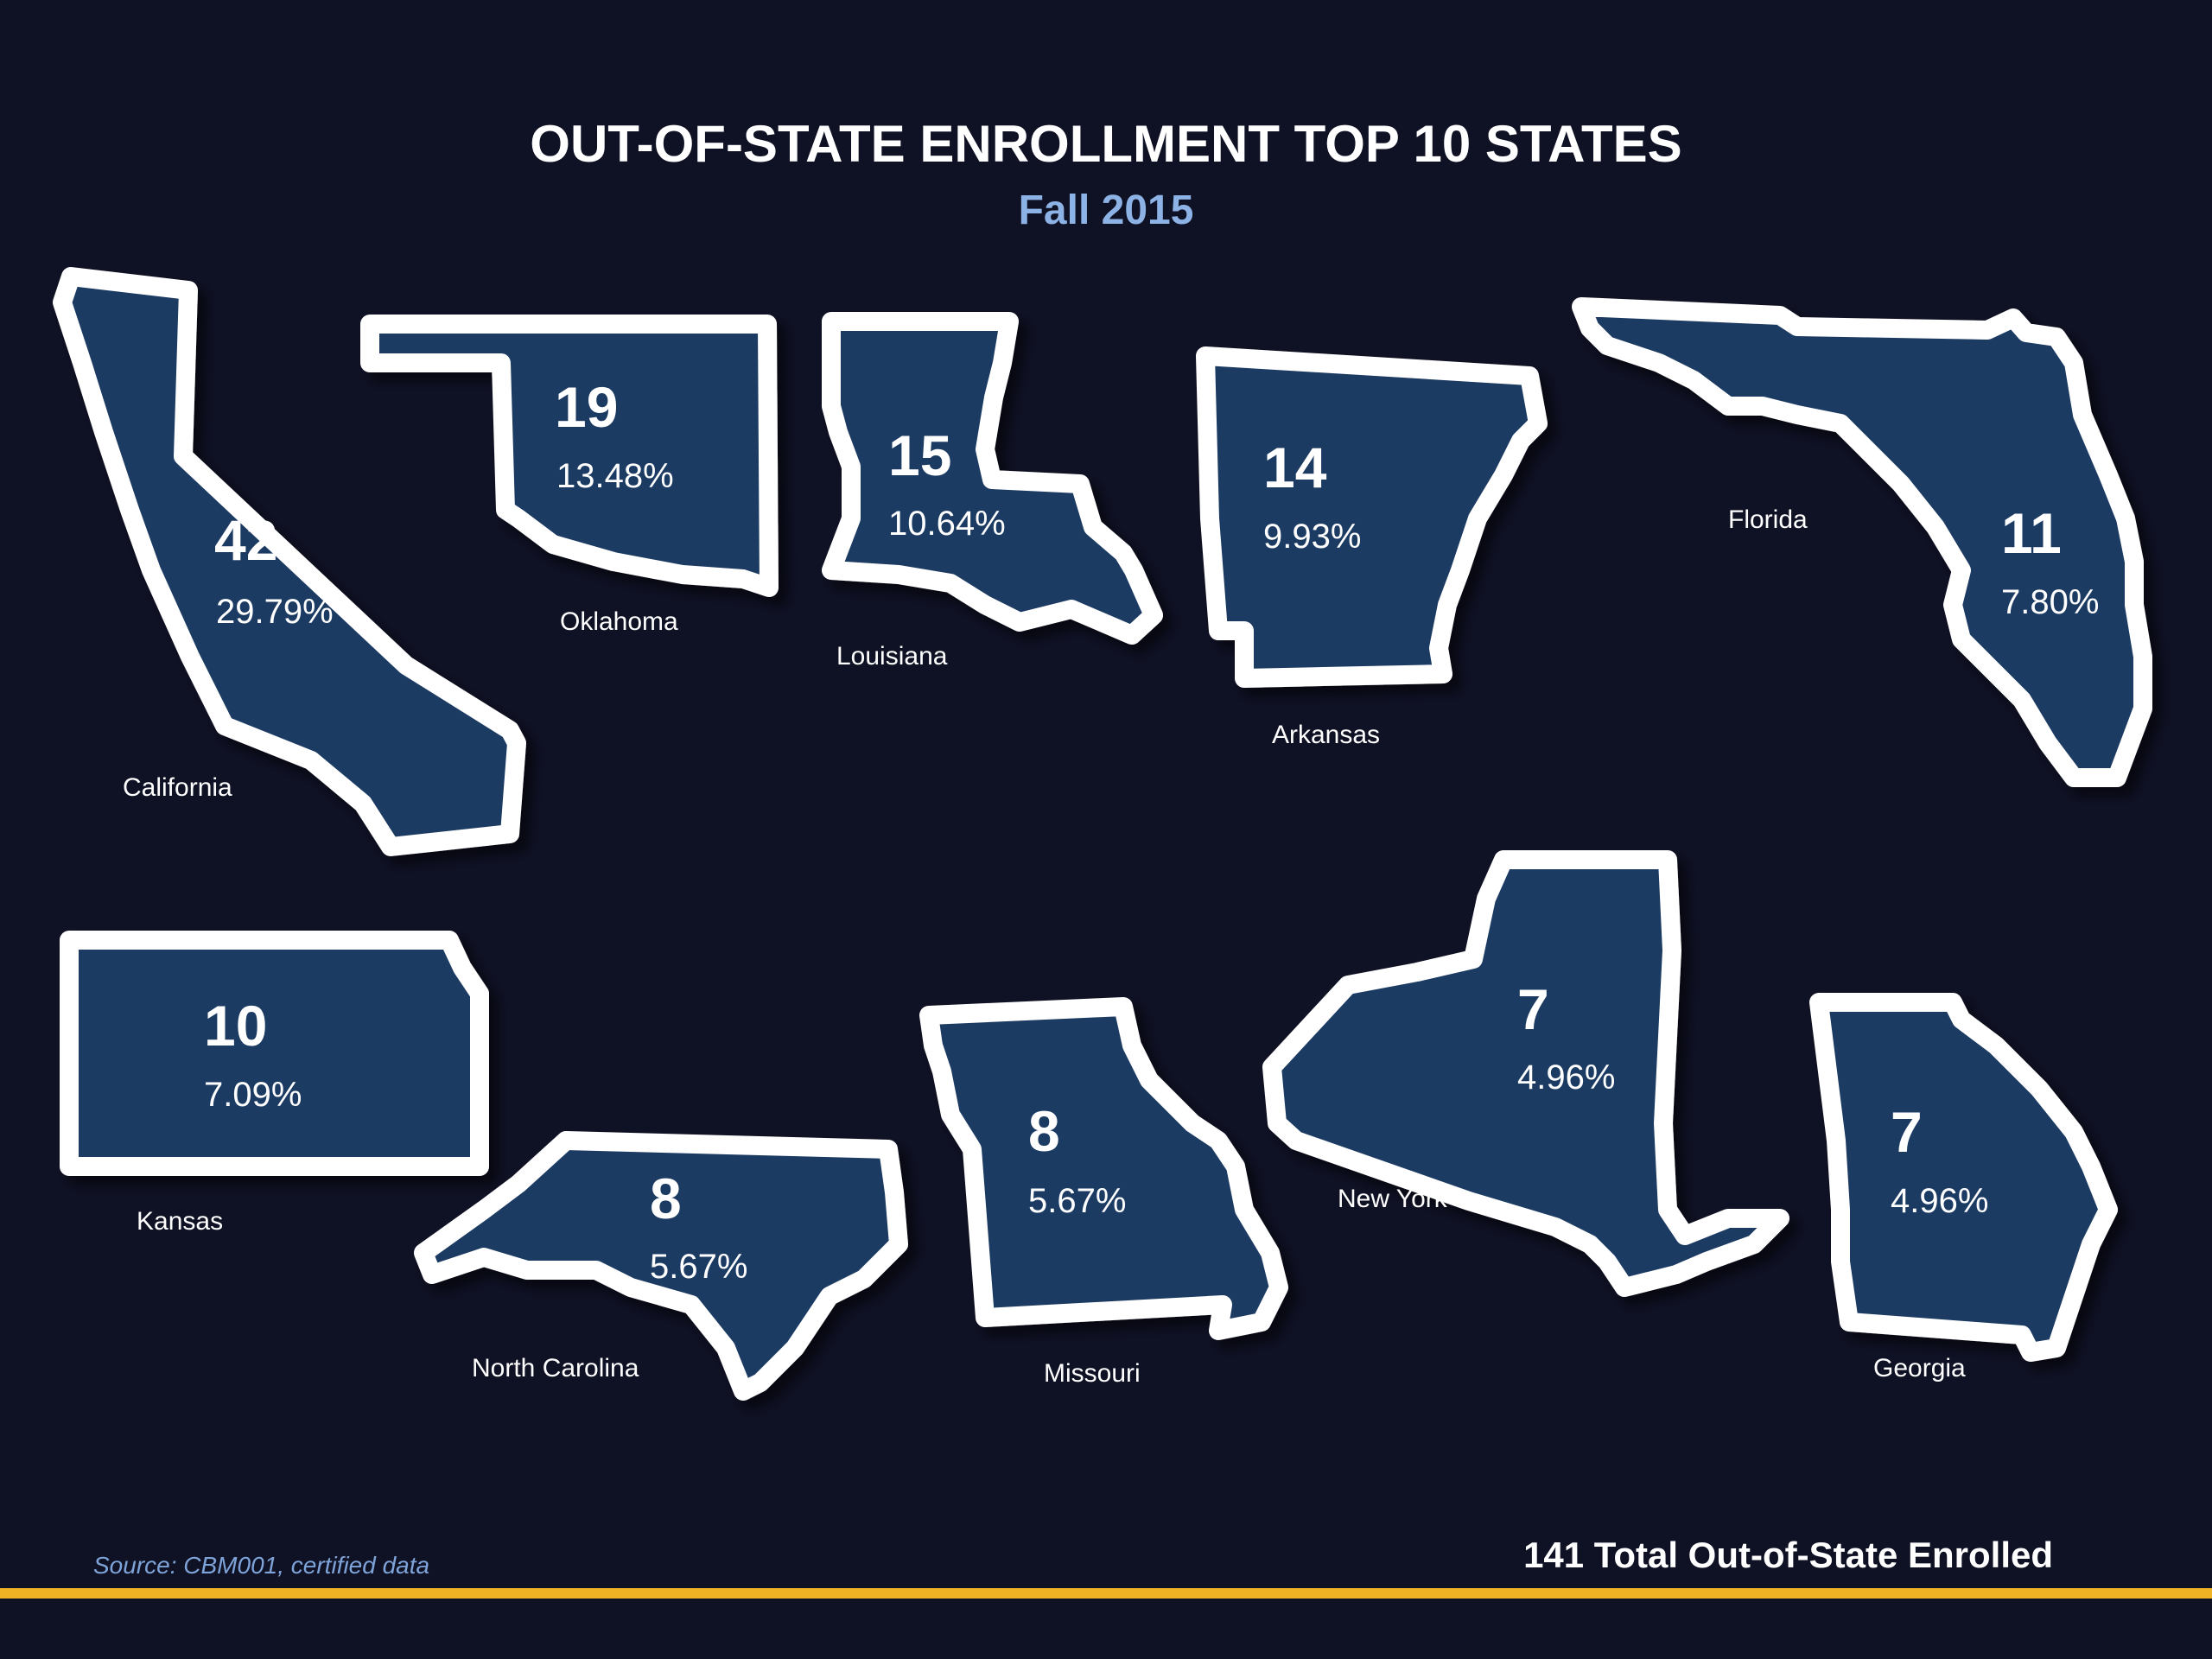 The height and width of the screenshot is (1659, 2212). I want to click on north-carolina-count: 8, so click(666, 1198).